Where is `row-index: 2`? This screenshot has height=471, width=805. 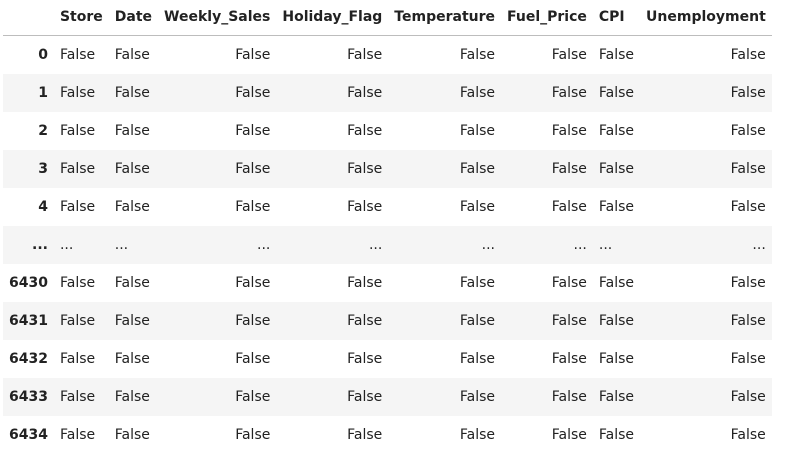
row-index: 2 is located at coordinates (43, 131).